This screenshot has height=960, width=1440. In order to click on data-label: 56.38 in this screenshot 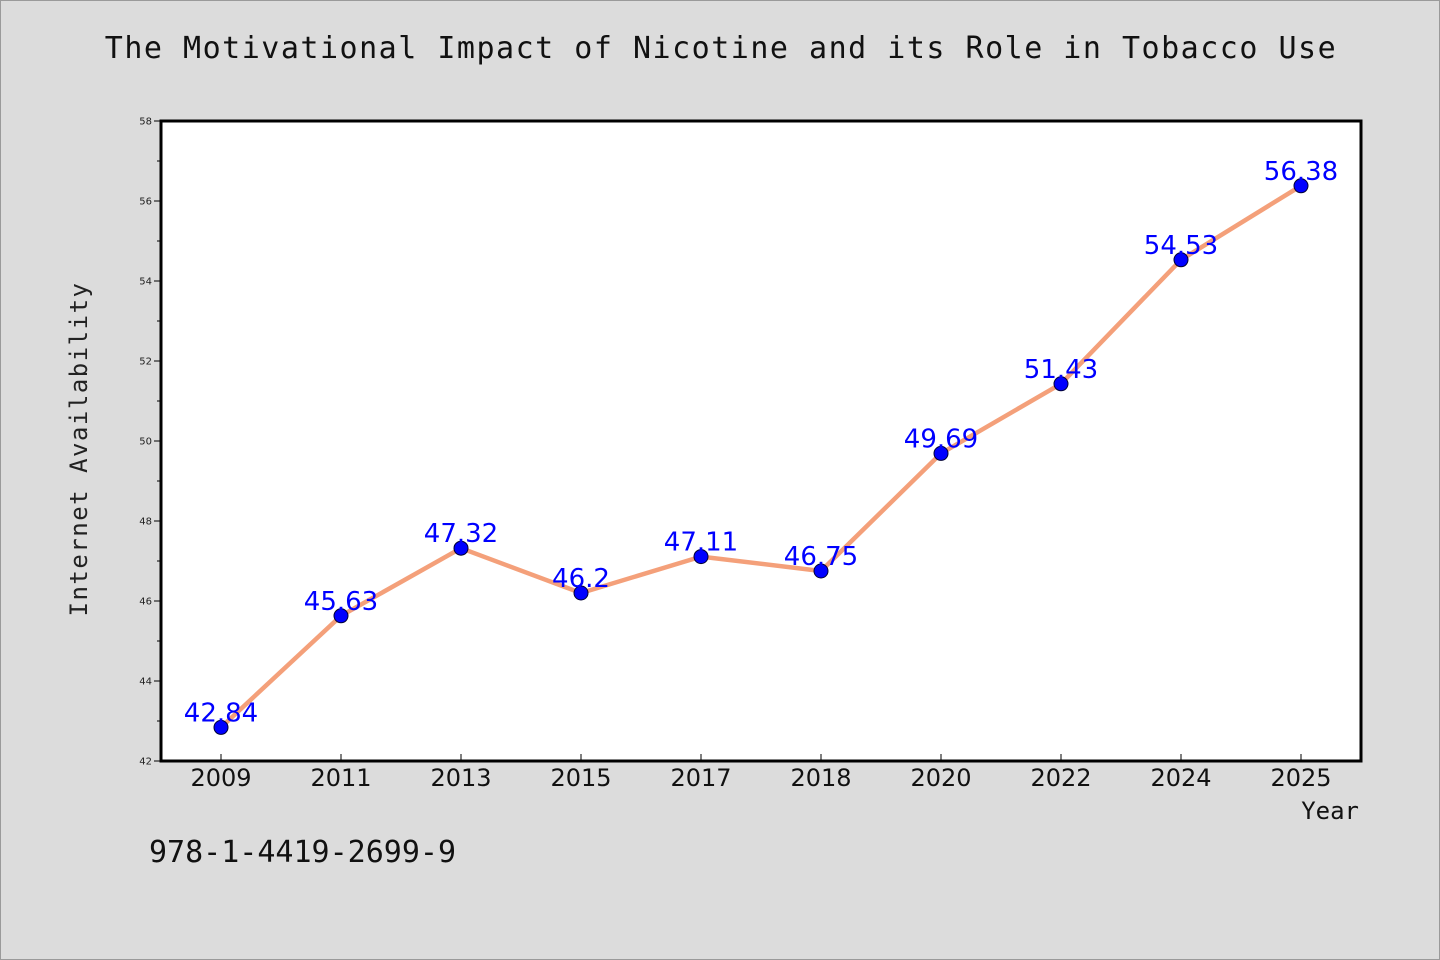, I will do `click(1301, 172)`.